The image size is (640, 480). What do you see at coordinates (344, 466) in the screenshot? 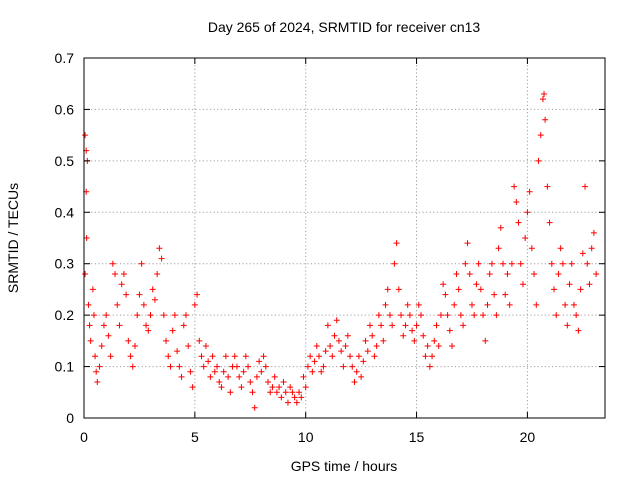
I see `x-axis-label: GPS time / hours` at bounding box center [344, 466].